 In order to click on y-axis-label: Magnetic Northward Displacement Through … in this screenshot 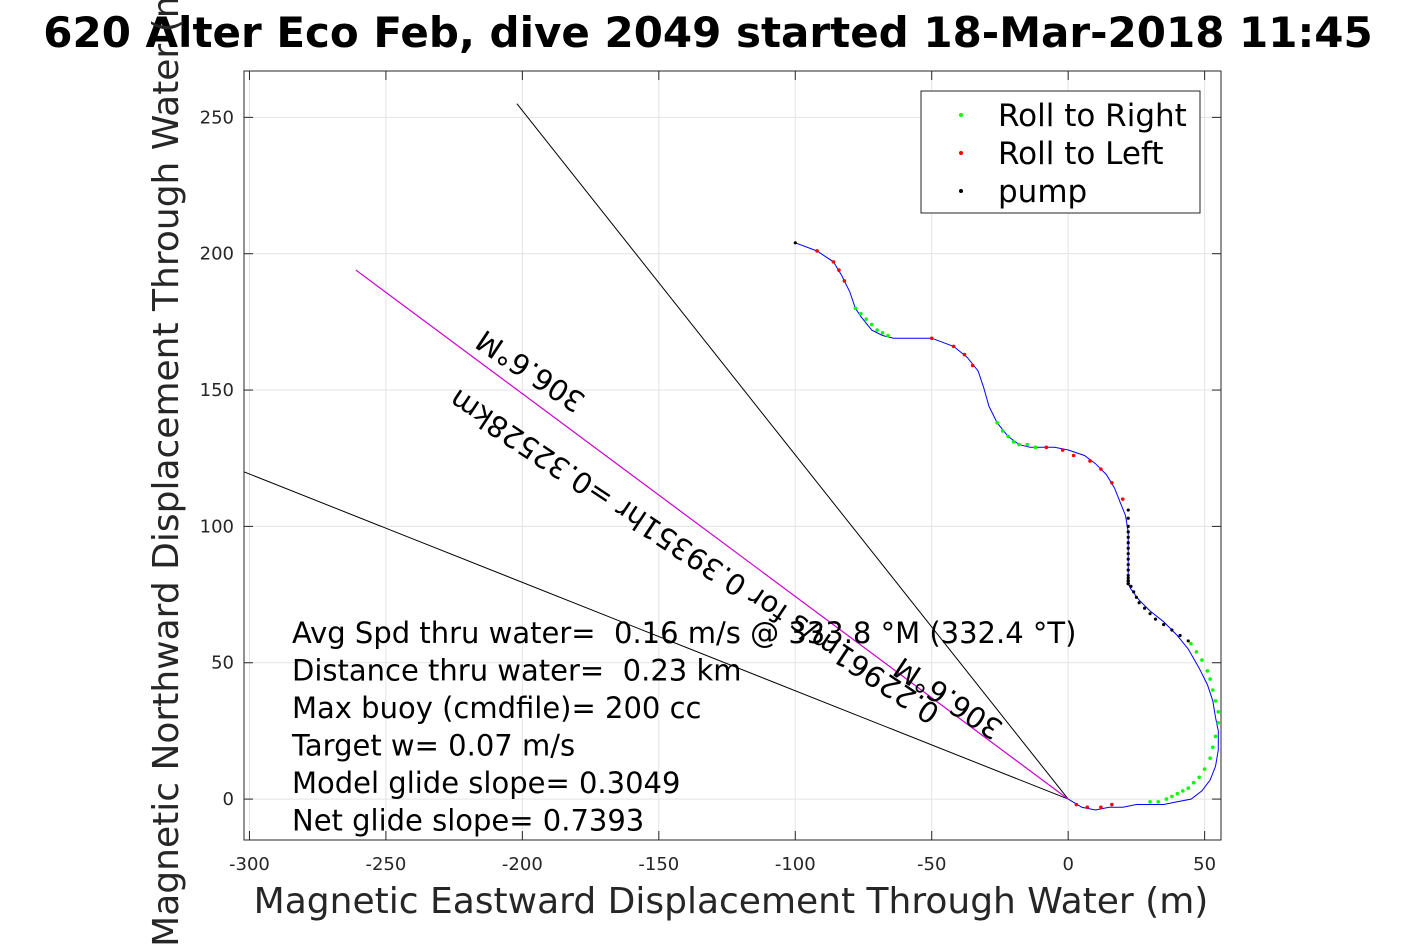, I will do `click(166, 472)`.